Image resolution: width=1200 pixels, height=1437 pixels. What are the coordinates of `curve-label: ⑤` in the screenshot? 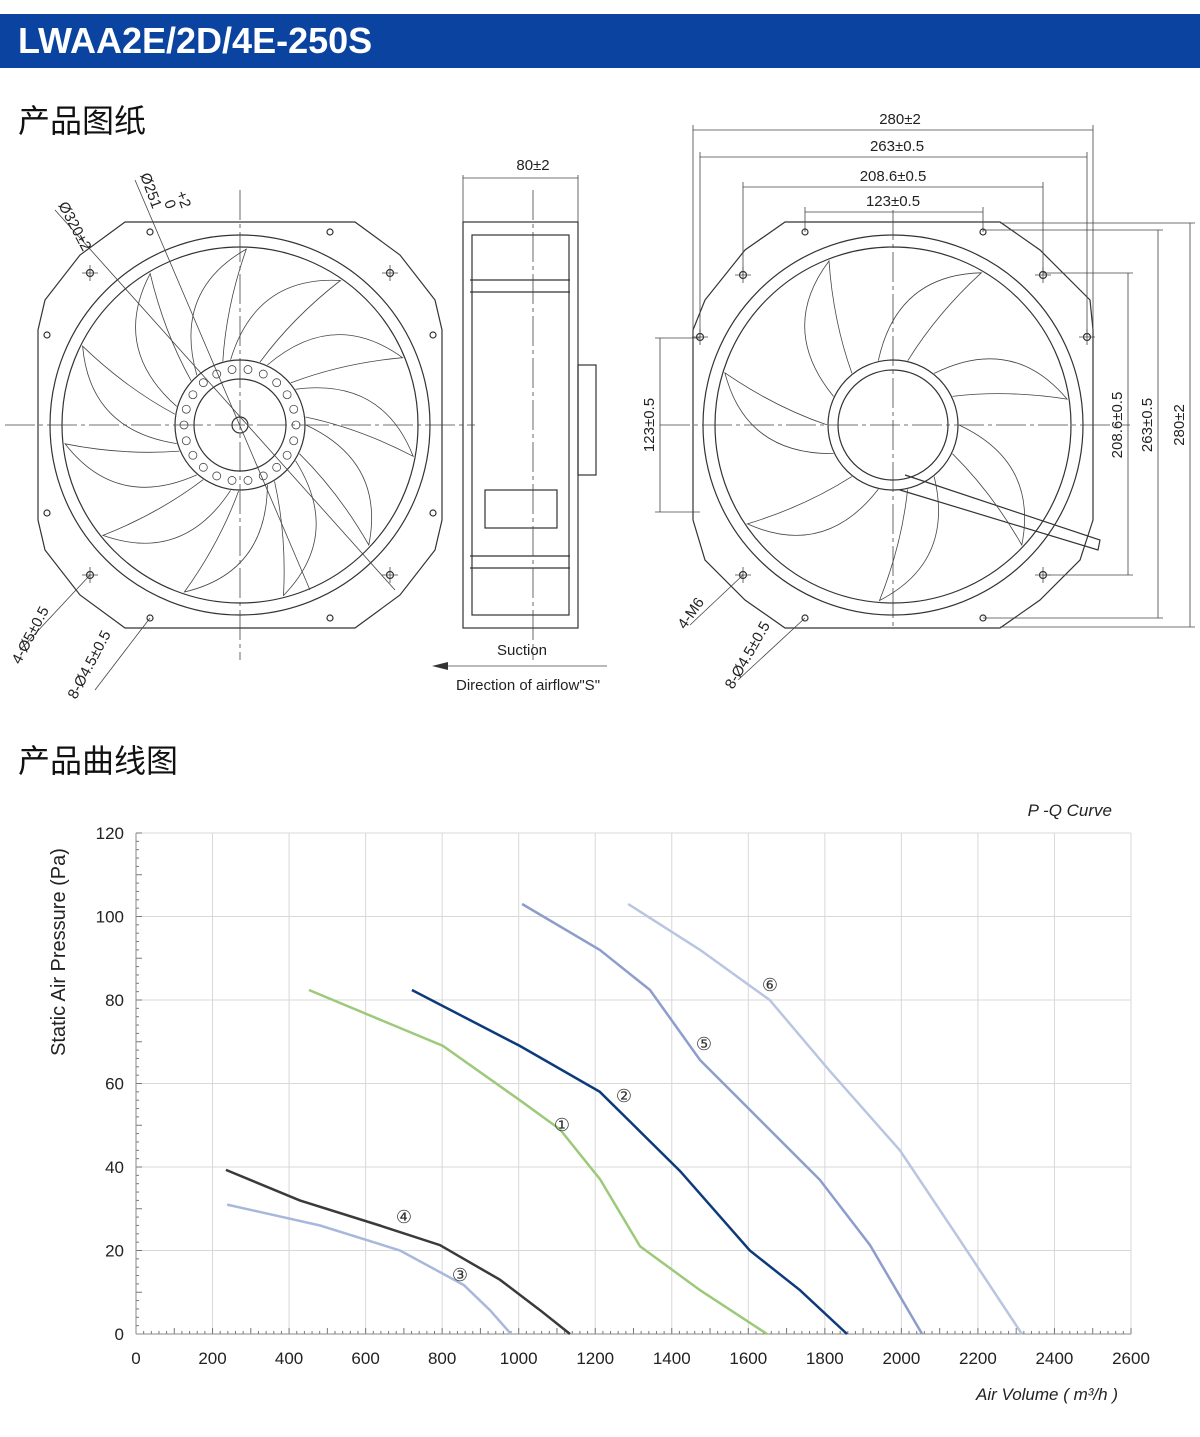 It's located at (704, 1044).